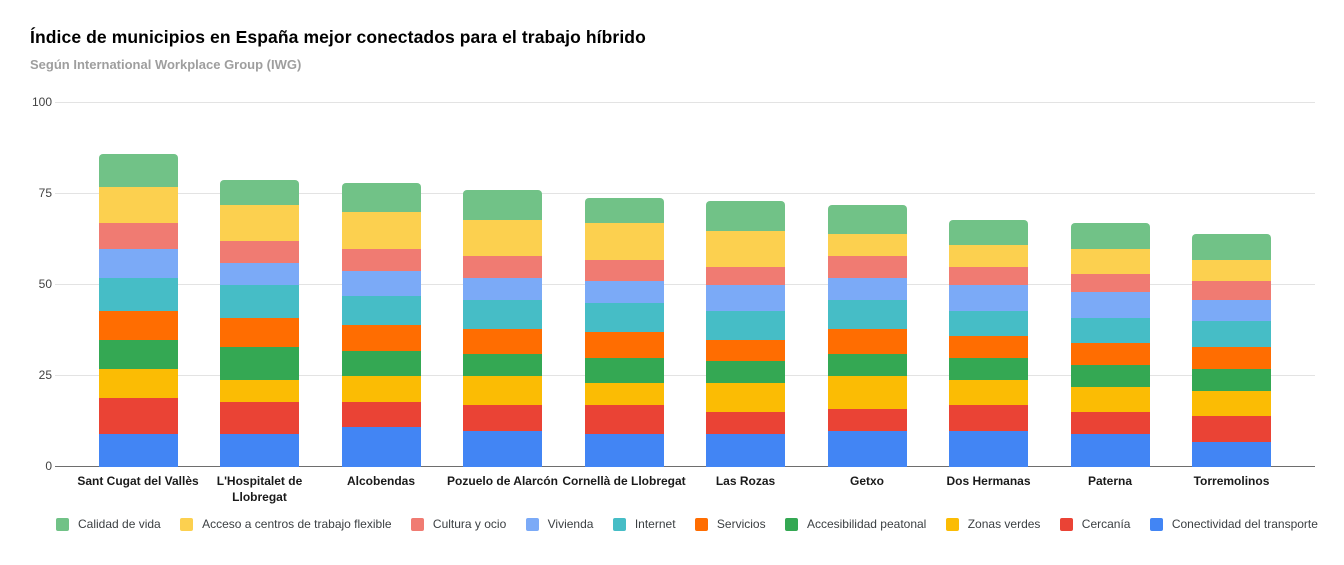  I want to click on legend-item-acceso-a-centros-de-trabajo-flexible: Acceso a centros de trabajo flexible, so click(286, 524).